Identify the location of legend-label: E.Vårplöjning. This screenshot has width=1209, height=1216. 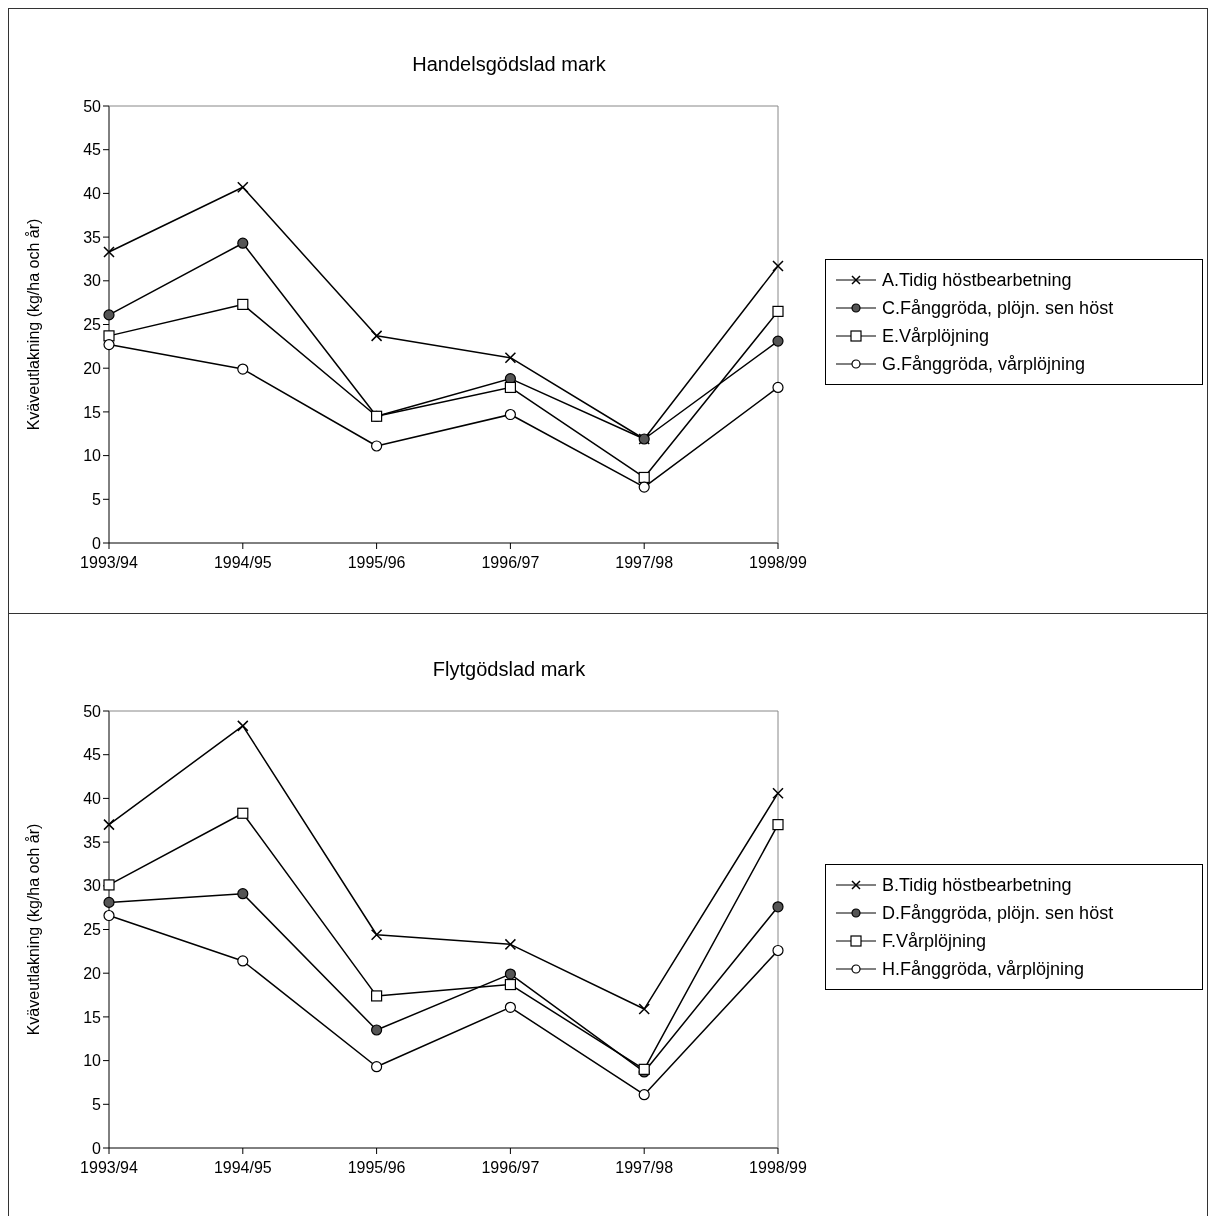
(936, 336).